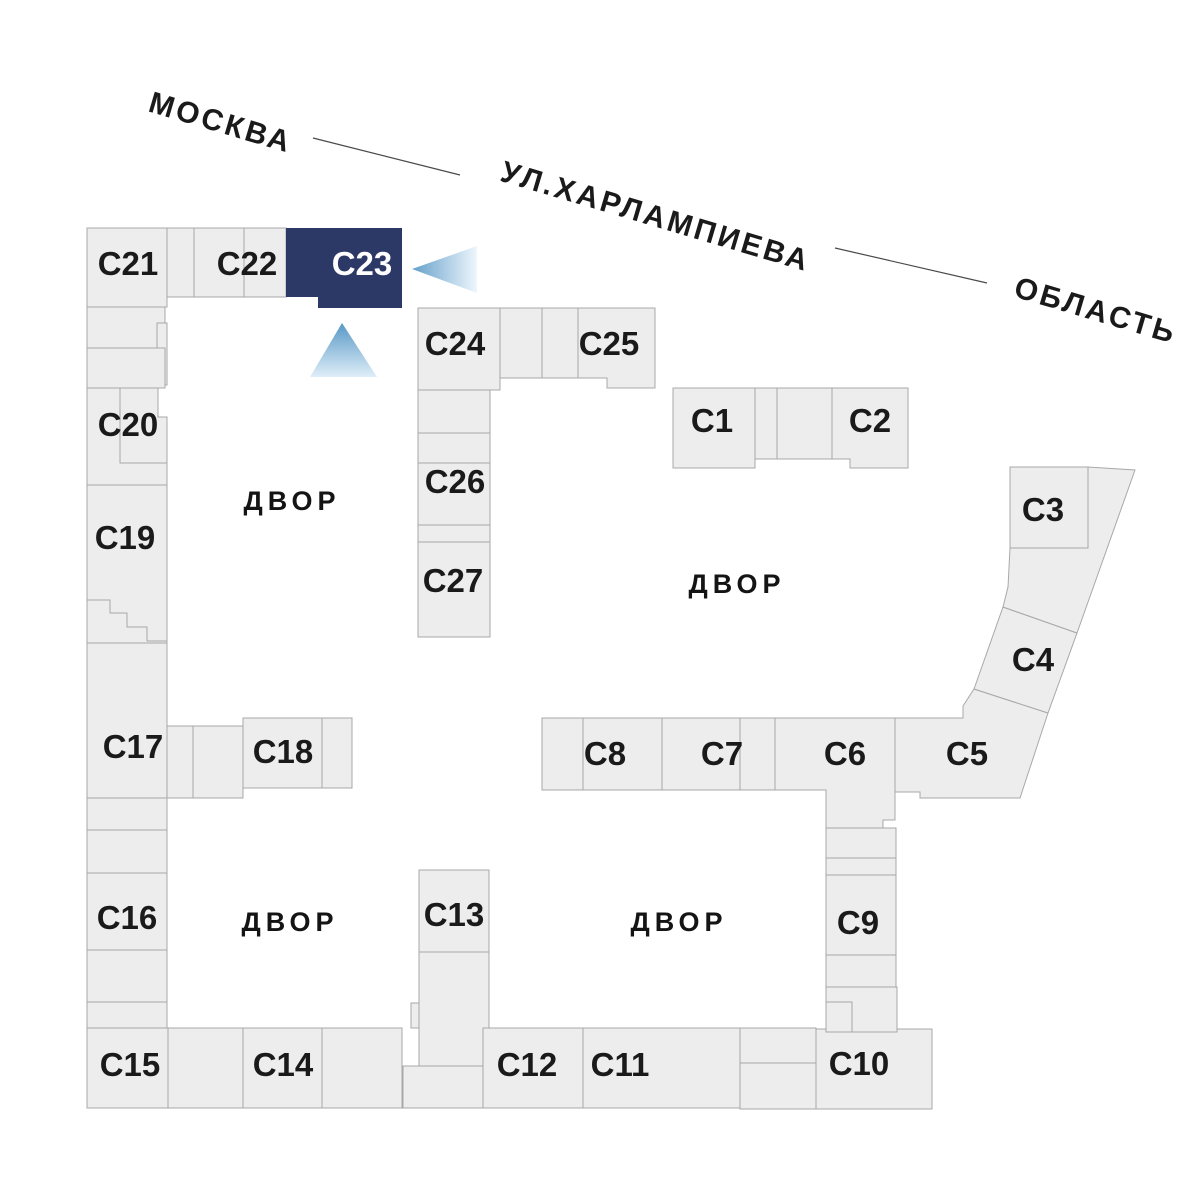  What do you see at coordinates (362, 263) in the screenshot?
I see `building-c23-label: С23` at bounding box center [362, 263].